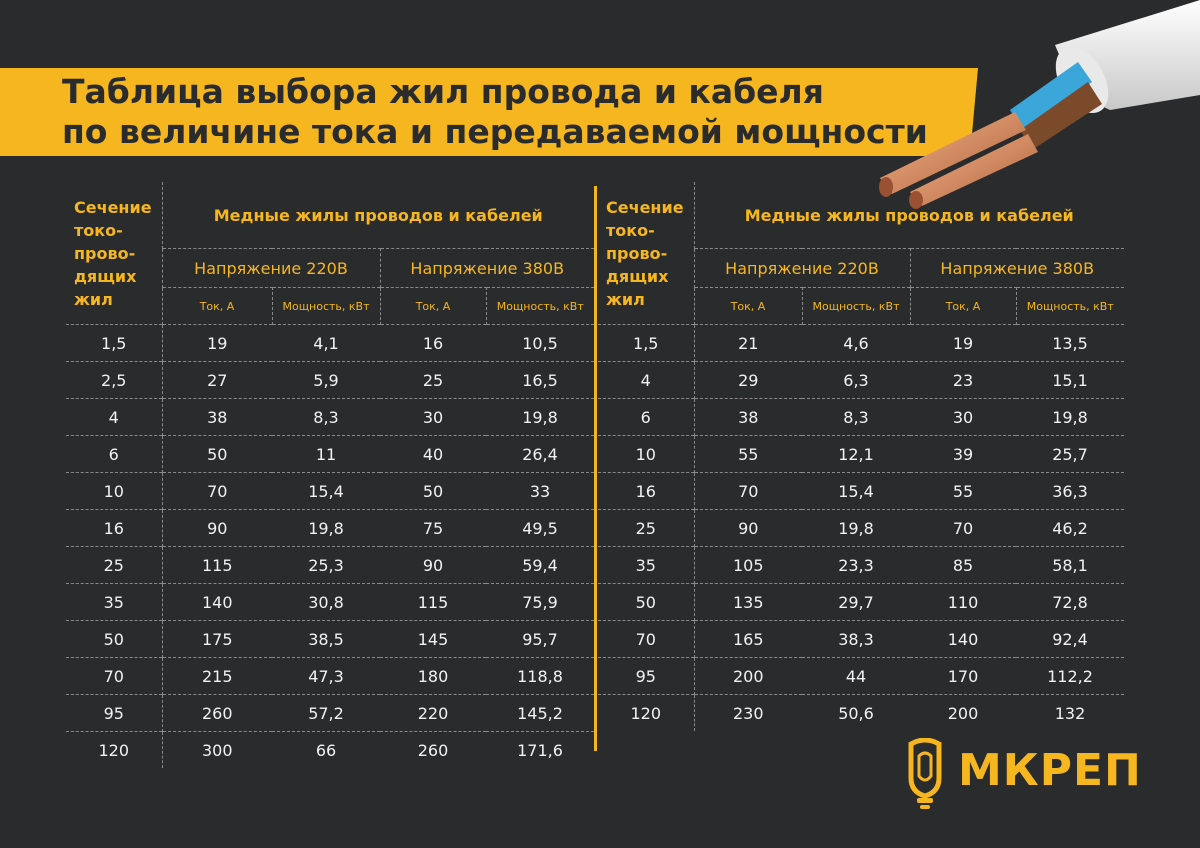 The height and width of the screenshot is (848, 1200). Describe the element at coordinates (114, 454) in the screenshot. I see `left-cell-section: 6` at that location.